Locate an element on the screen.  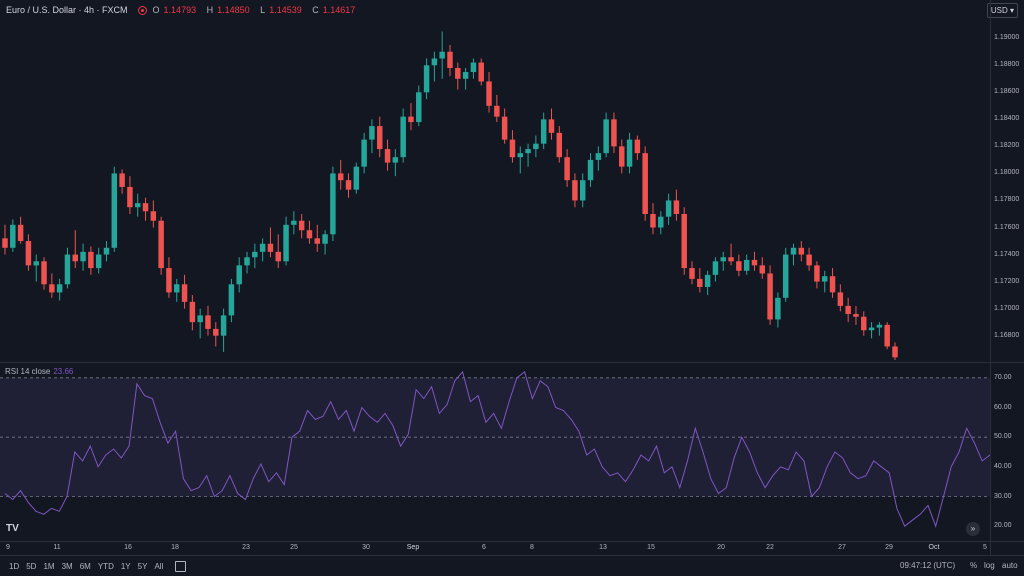
timeframe-ytd: YTD is located at coordinates (105, 566).